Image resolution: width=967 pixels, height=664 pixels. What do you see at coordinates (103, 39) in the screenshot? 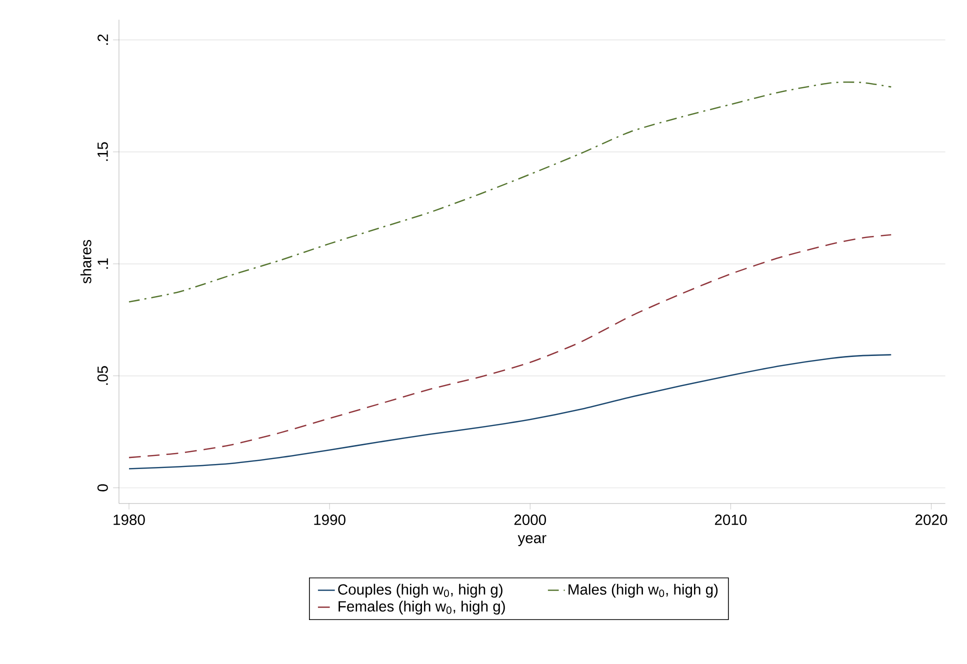
I see `y-tick-label: .2` at bounding box center [103, 39].